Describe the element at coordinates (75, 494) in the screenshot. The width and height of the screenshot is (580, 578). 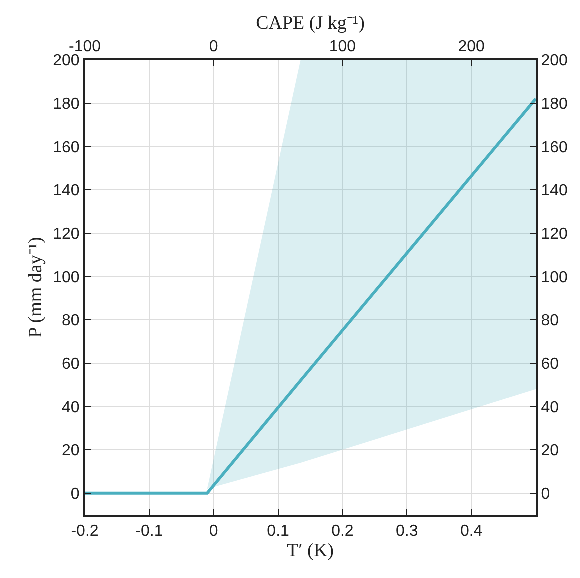
I see `y-tick-label: 0` at that location.